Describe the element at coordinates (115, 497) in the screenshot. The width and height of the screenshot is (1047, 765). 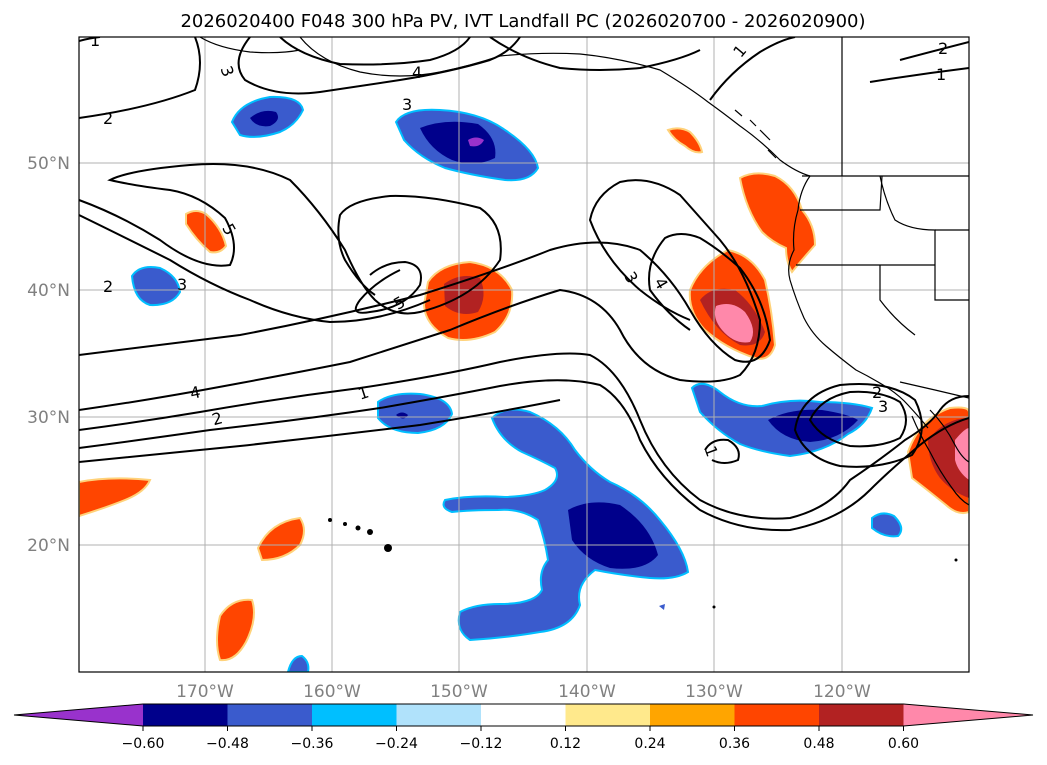
I see `pos-region-sw-edge` at that location.